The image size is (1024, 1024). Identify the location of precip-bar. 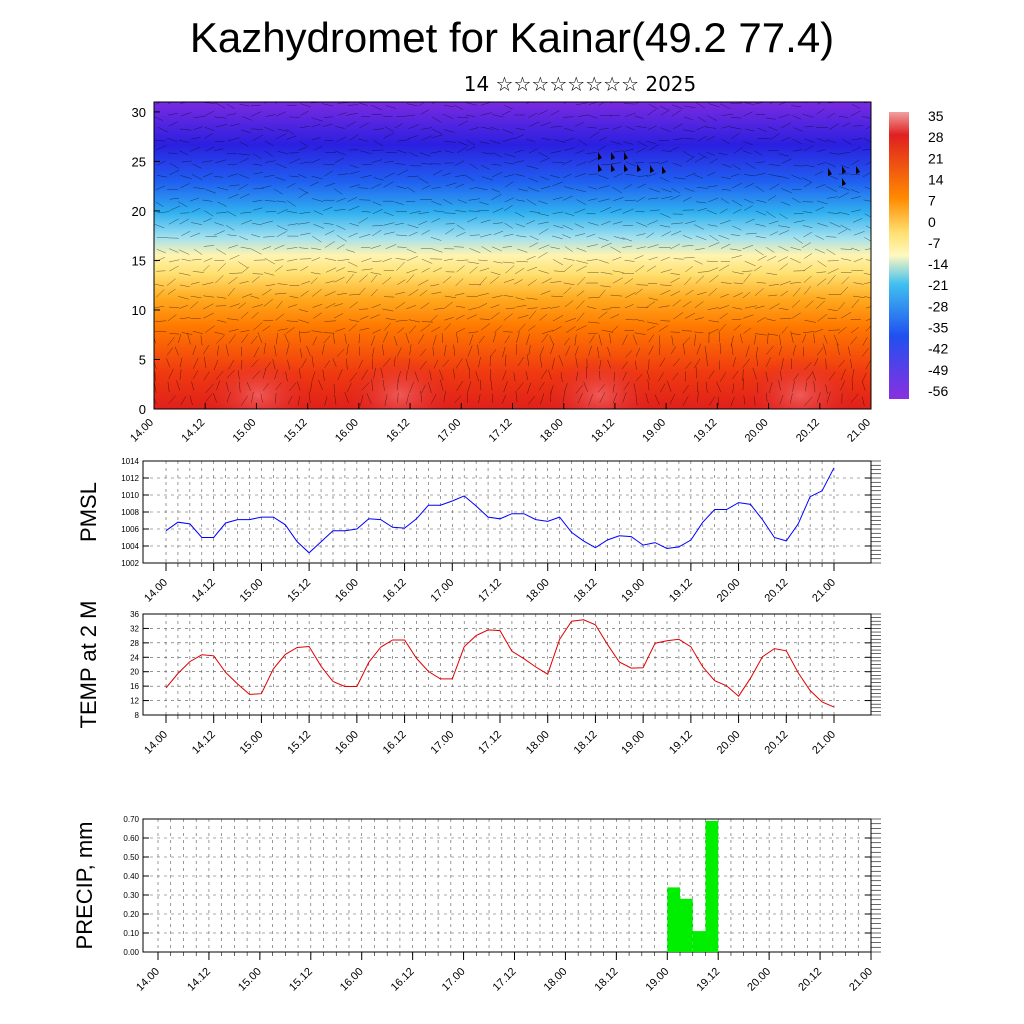
(686, 925).